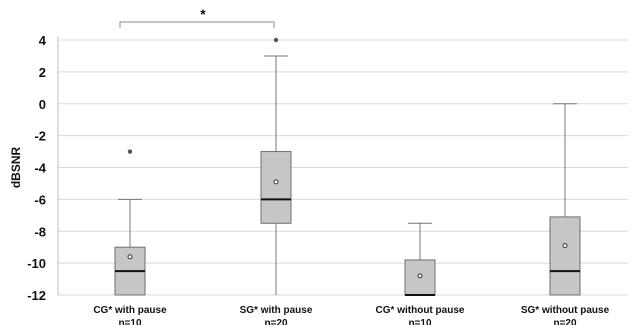 Image resolution: width=634 pixels, height=325 pixels. What do you see at coordinates (276, 310) in the screenshot?
I see `category-label: SG* with pause` at bounding box center [276, 310].